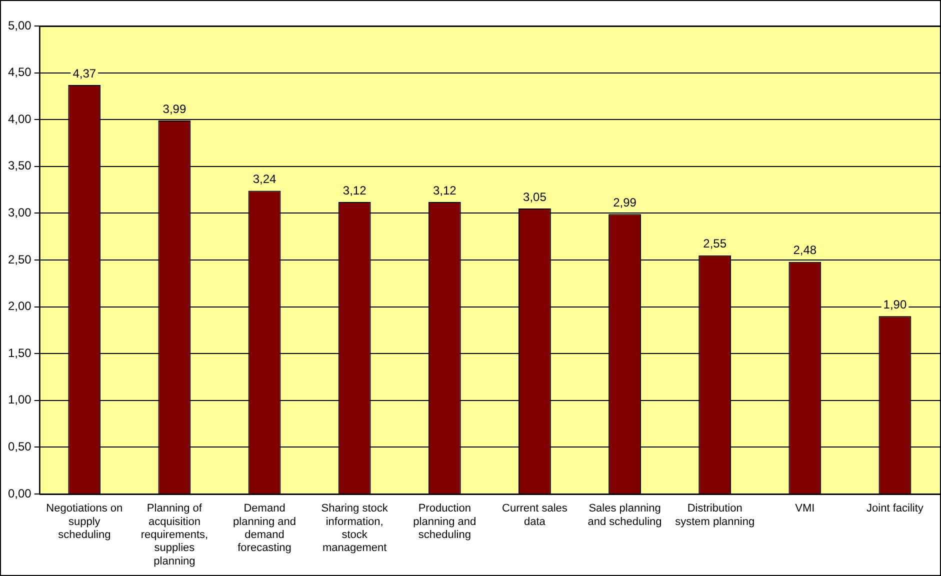 This screenshot has width=941, height=576. What do you see at coordinates (20, 119) in the screenshot?
I see `y-tick-label: 4,00` at bounding box center [20, 119].